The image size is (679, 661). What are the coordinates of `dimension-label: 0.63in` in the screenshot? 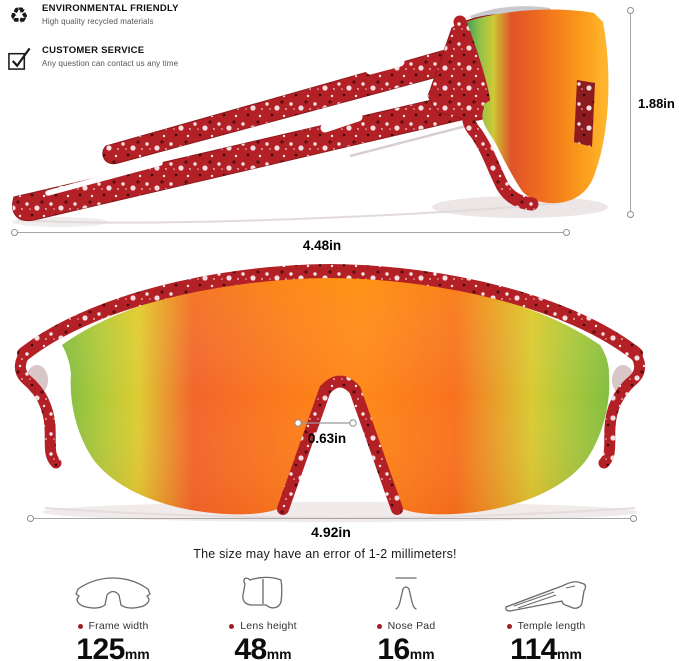 It's located at (327, 438).